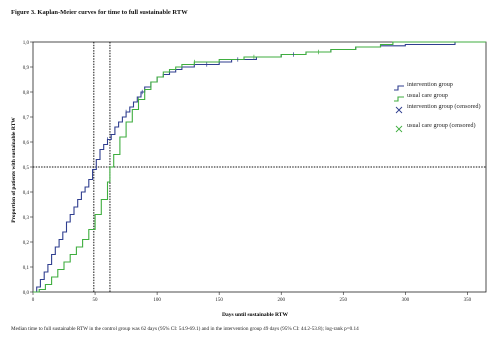  Describe the element at coordinates (26, 293) in the screenshot. I see `y-tick-label: 0,0` at that location.